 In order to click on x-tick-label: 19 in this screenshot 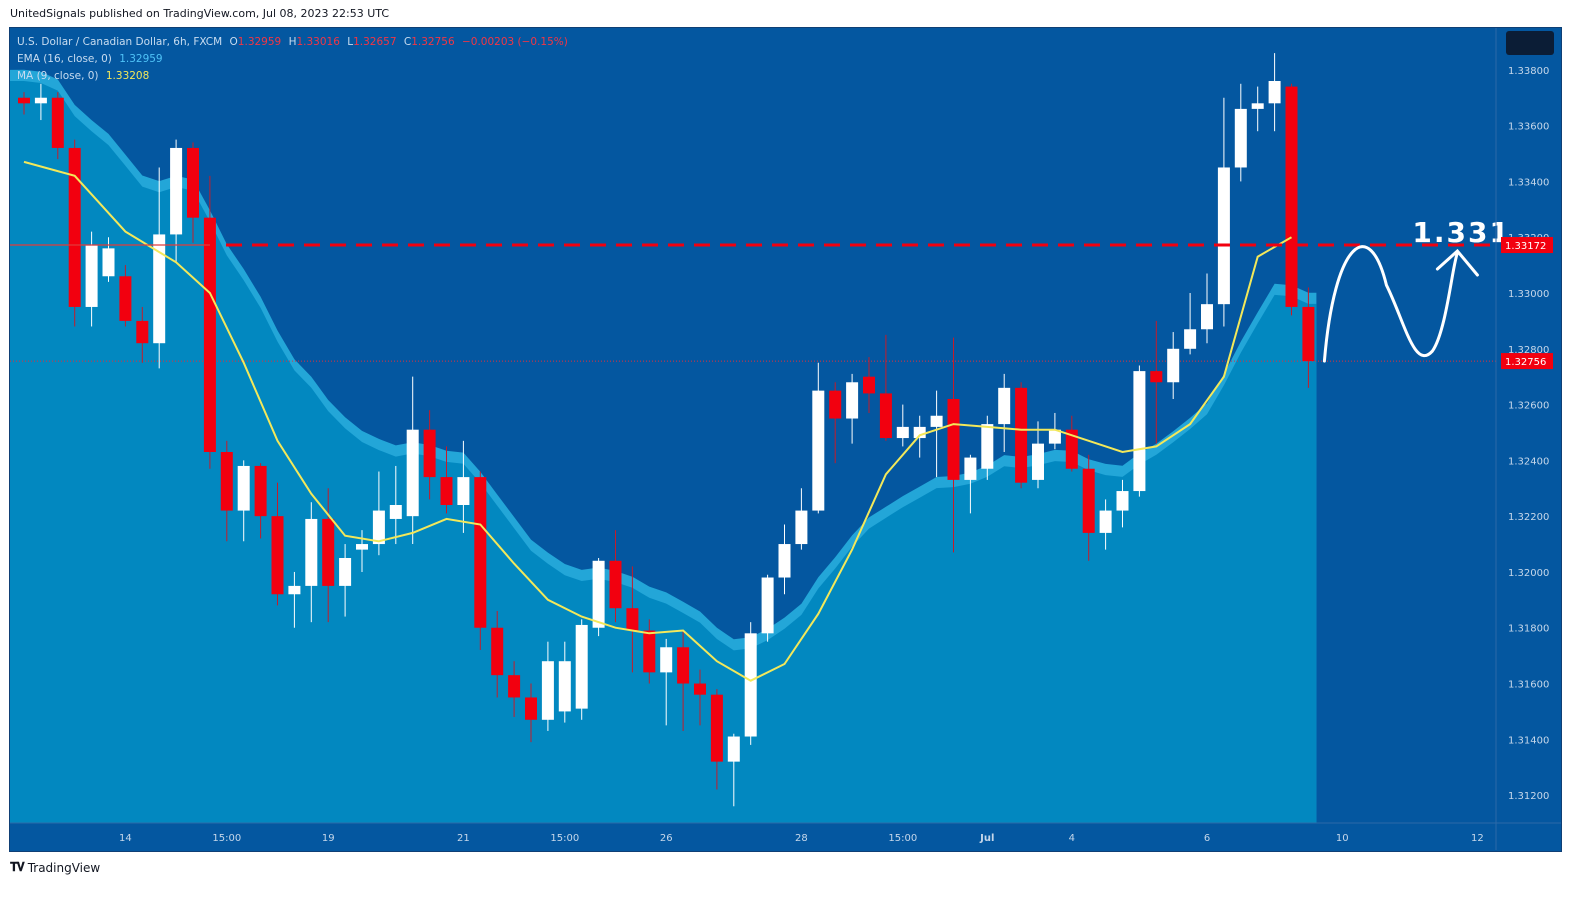, I will do `click(328, 838)`.